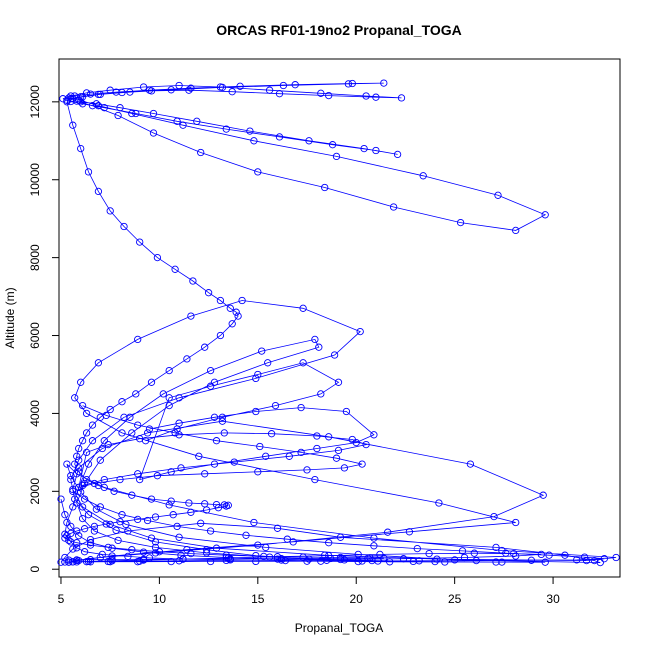  I want to click on y-tick-label: 0, so click(35, 569).